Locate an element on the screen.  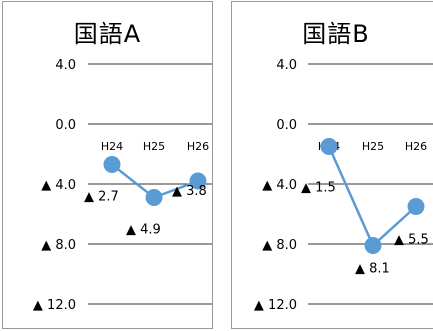
data-label: ▲ 4.9 is located at coordinates (143, 230).